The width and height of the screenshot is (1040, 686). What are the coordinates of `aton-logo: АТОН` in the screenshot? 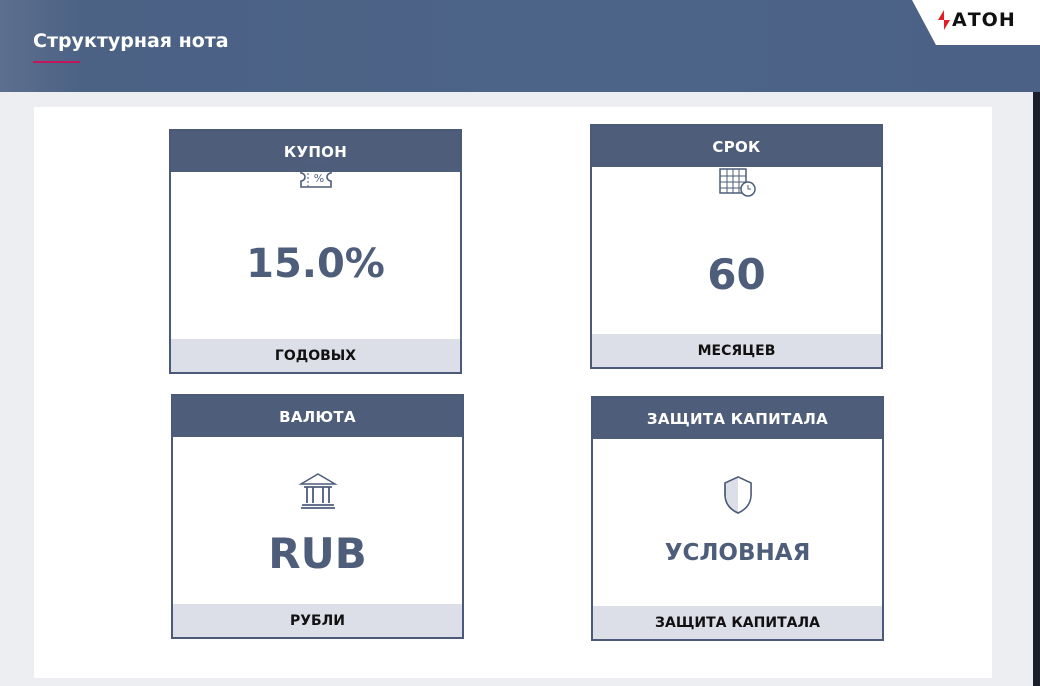 It's located at (976, 20).